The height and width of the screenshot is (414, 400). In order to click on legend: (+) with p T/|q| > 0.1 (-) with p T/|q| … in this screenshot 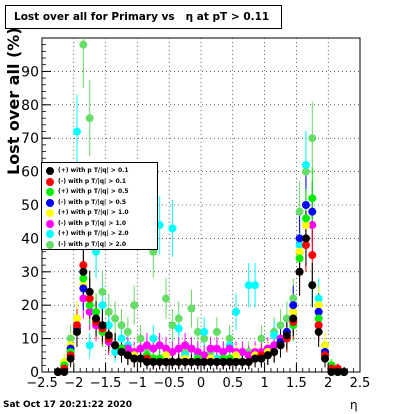, I will do `click(99, 206)`.